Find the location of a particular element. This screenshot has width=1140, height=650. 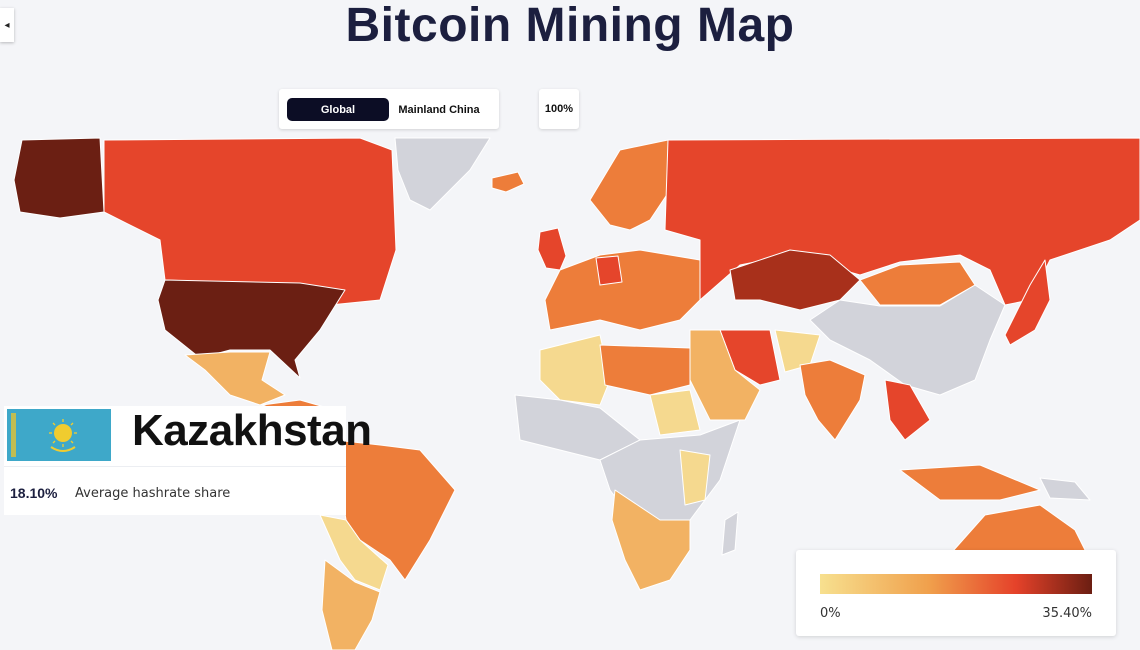

region-libya-egypt is located at coordinates (645, 370).